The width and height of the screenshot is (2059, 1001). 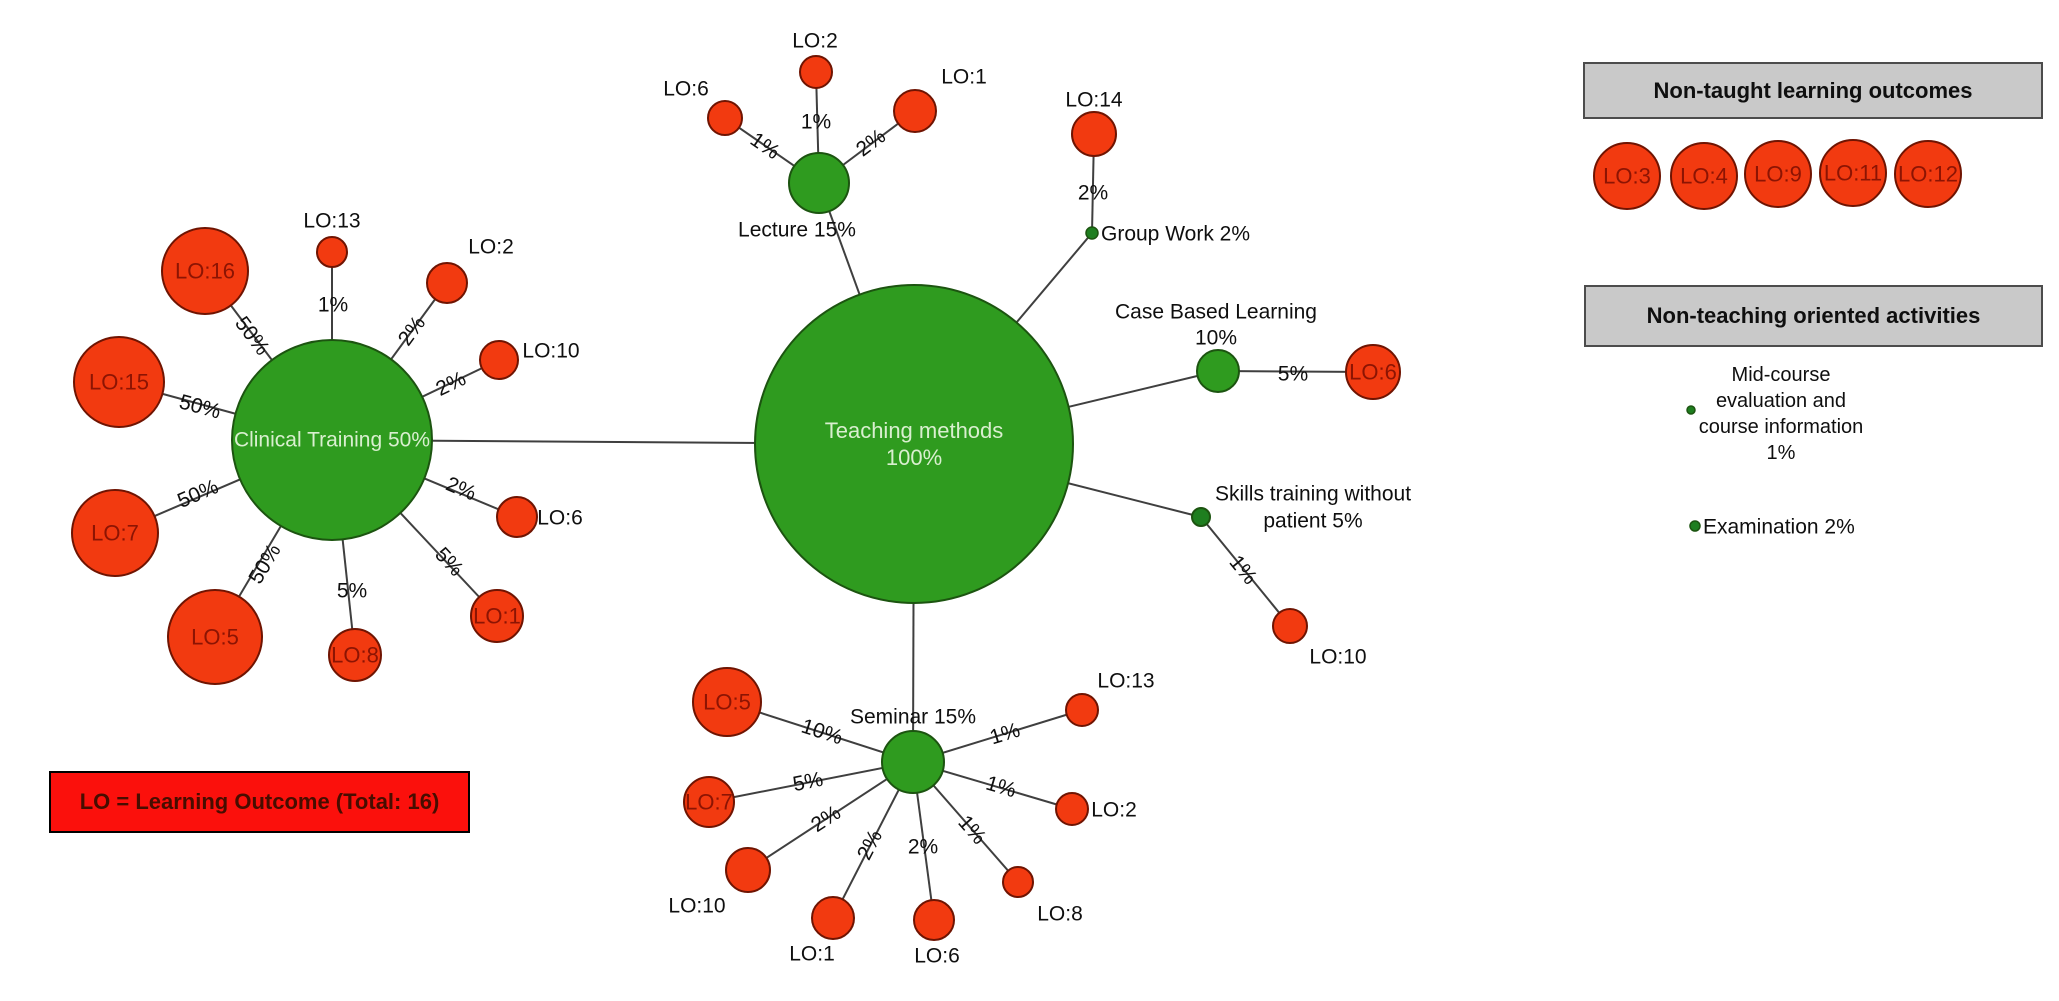 I want to click on node-label-mid: 1%, so click(x=1781, y=453).